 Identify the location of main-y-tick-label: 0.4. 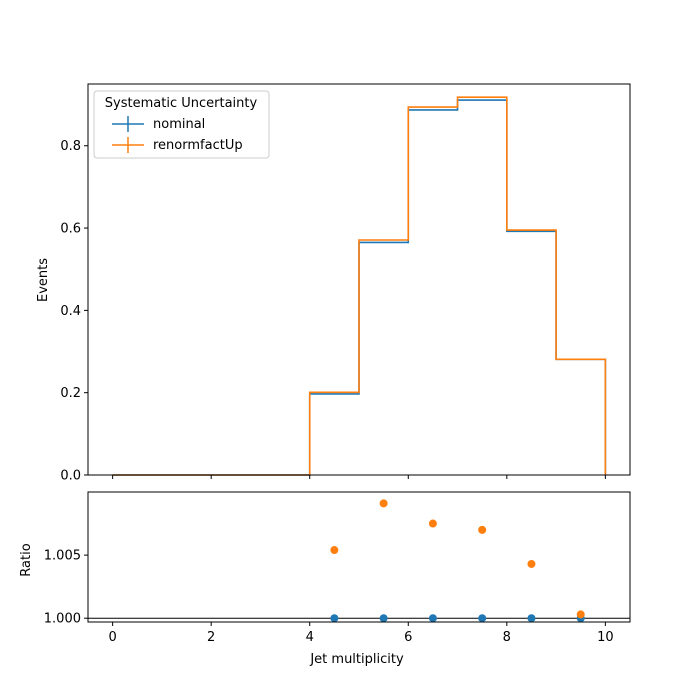
(70, 311).